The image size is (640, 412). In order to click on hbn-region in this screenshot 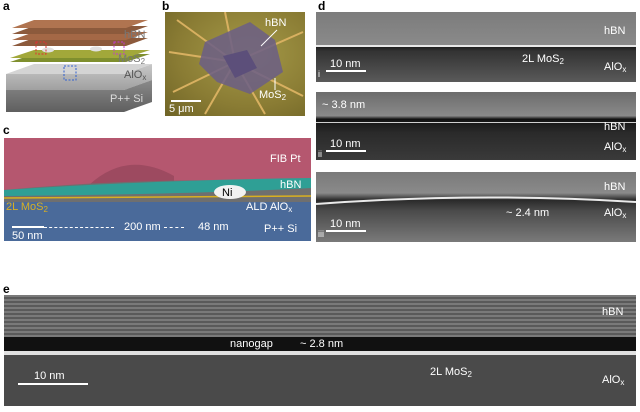, I will do `click(157, 187)`.